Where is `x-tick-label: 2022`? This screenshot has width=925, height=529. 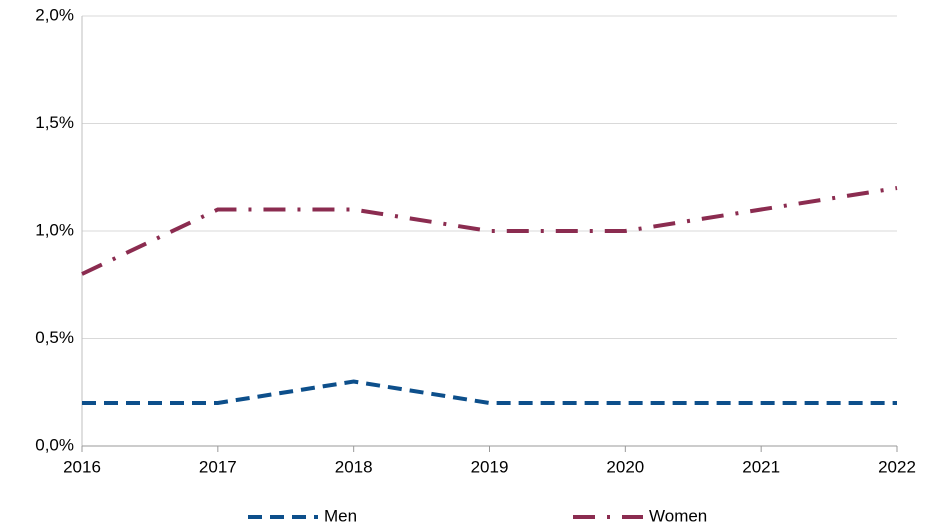
x-tick-label: 2022 is located at coordinates (897, 466).